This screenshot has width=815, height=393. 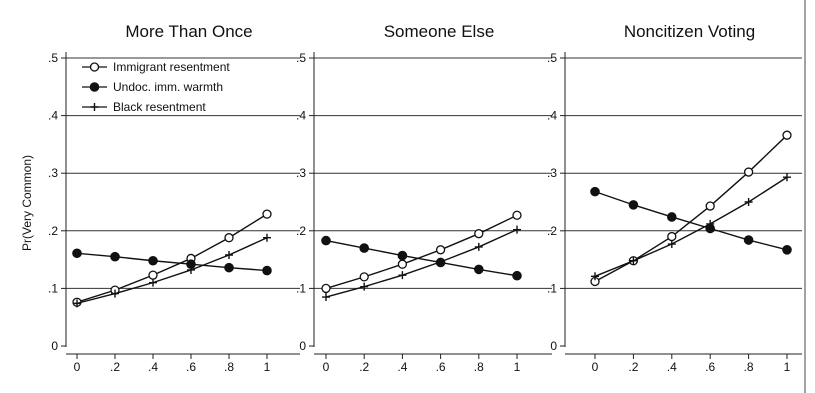 What do you see at coordinates (171, 67) in the screenshot?
I see `legend-entry: Immigrant resentment` at bounding box center [171, 67].